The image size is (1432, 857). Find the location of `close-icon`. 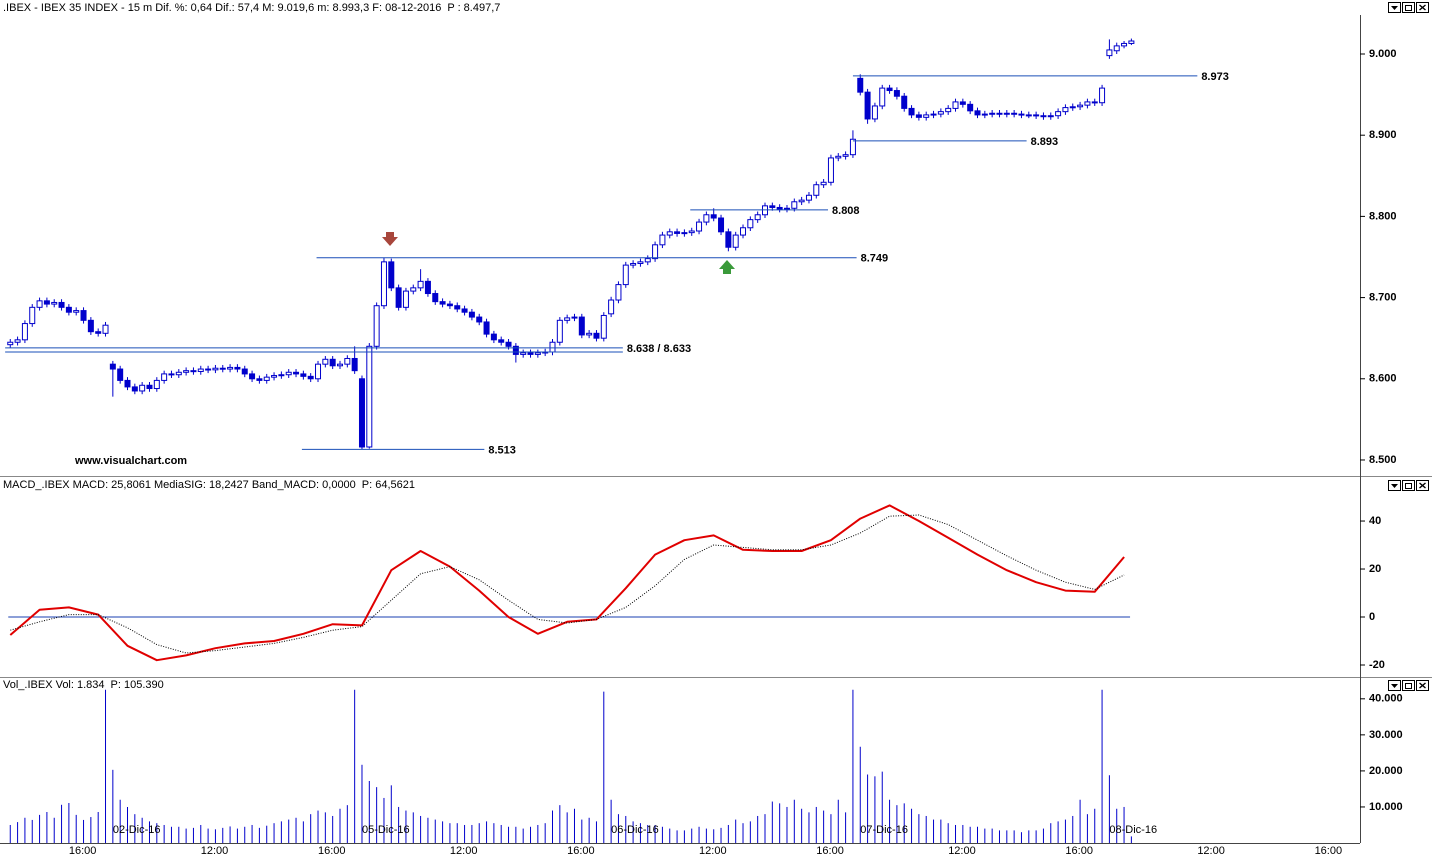

close-icon is located at coordinates (1422, 685).